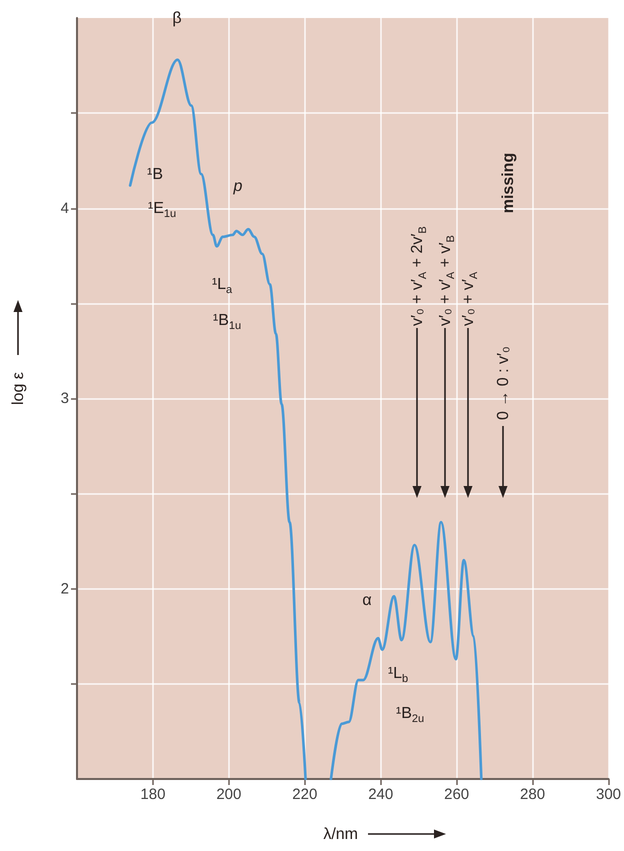 This screenshot has height=851, width=624. I want to click on x-tick-label: 280, so click(533, 794).